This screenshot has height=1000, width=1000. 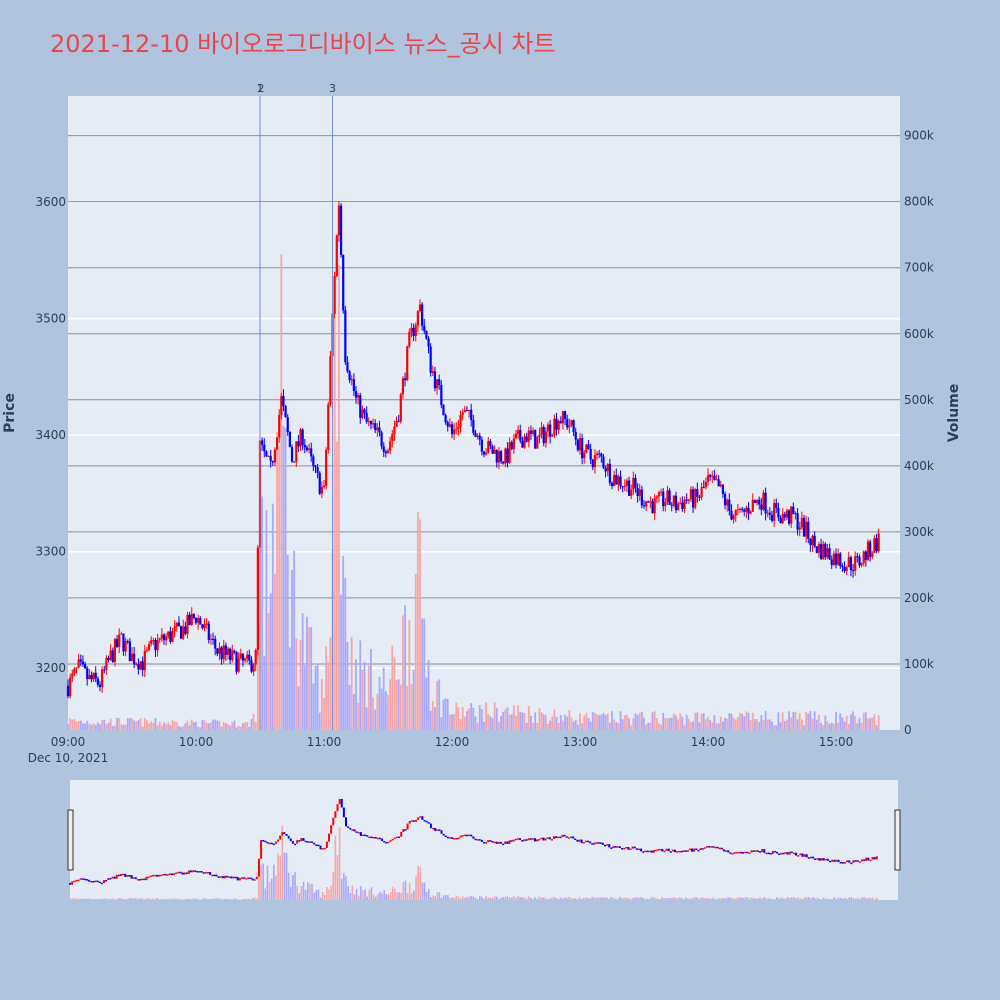 What do you see at coordinates (50, 202) in the screenshot?
I see `y-tick-label: 3600` at bounding box center [50, 202].